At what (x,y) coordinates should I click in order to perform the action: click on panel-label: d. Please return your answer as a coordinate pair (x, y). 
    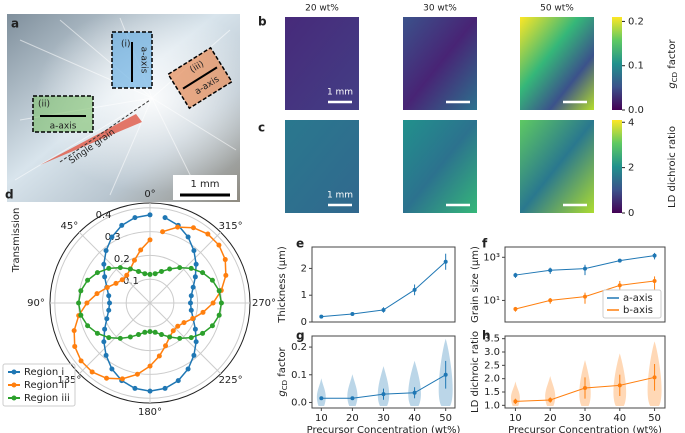
    Looking at the image, I should click on (9, 195).